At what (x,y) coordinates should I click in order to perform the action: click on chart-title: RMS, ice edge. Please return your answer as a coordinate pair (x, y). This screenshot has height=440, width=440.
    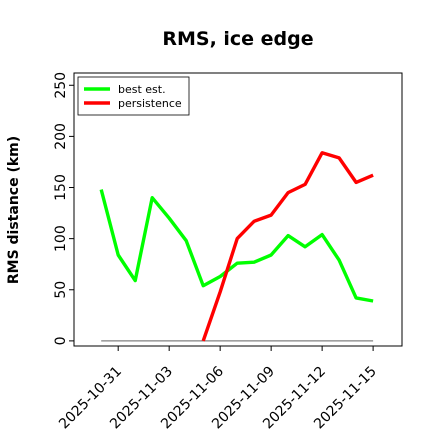
    Looking at the image, I should click on (237, 39).